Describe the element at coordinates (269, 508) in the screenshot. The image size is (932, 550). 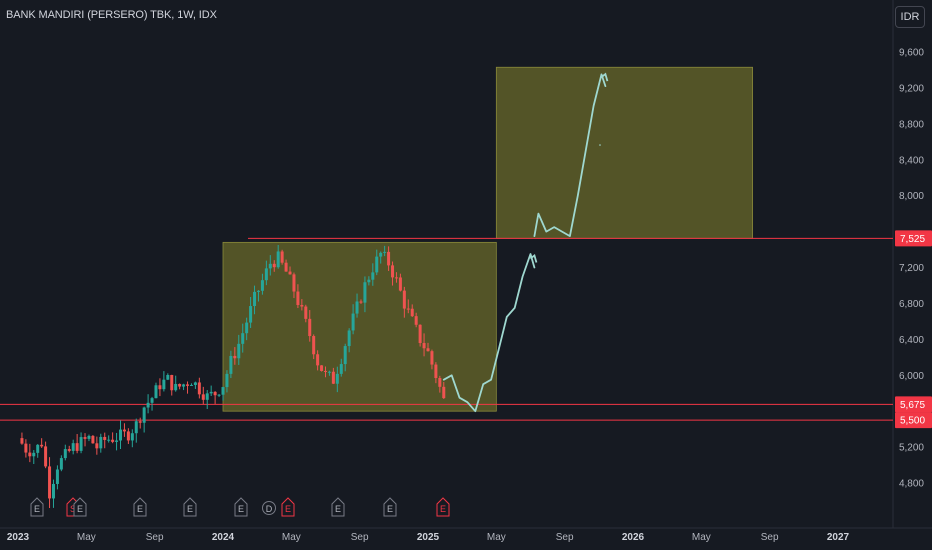
I see `dividend-marker` at that location.